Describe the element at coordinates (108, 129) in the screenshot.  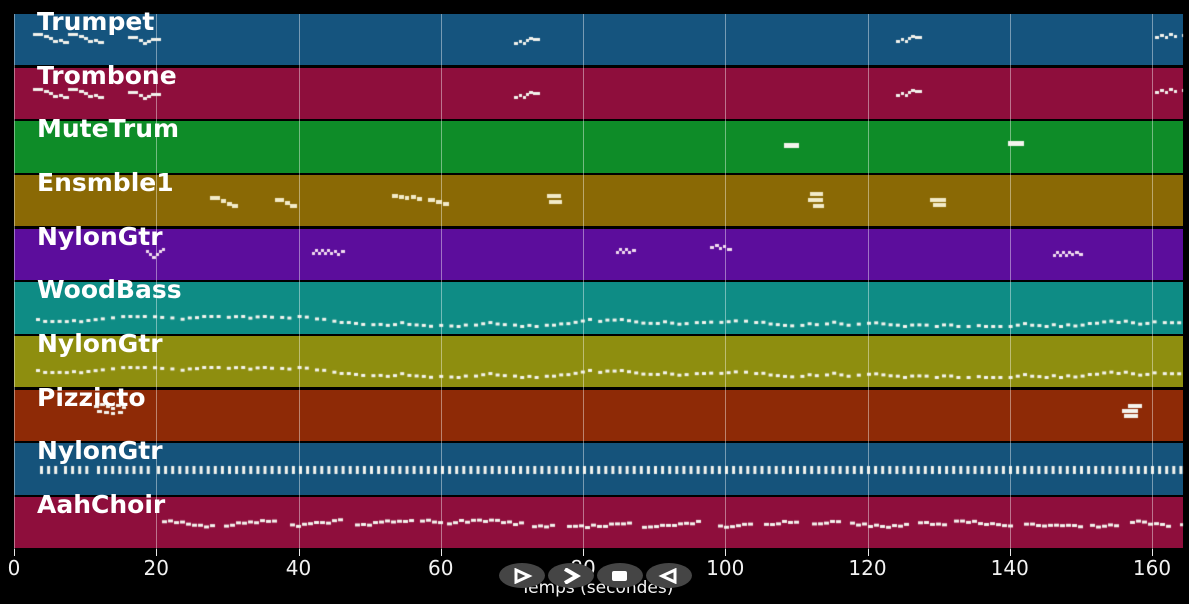
I see `track-label: MuteTrum` at that location.